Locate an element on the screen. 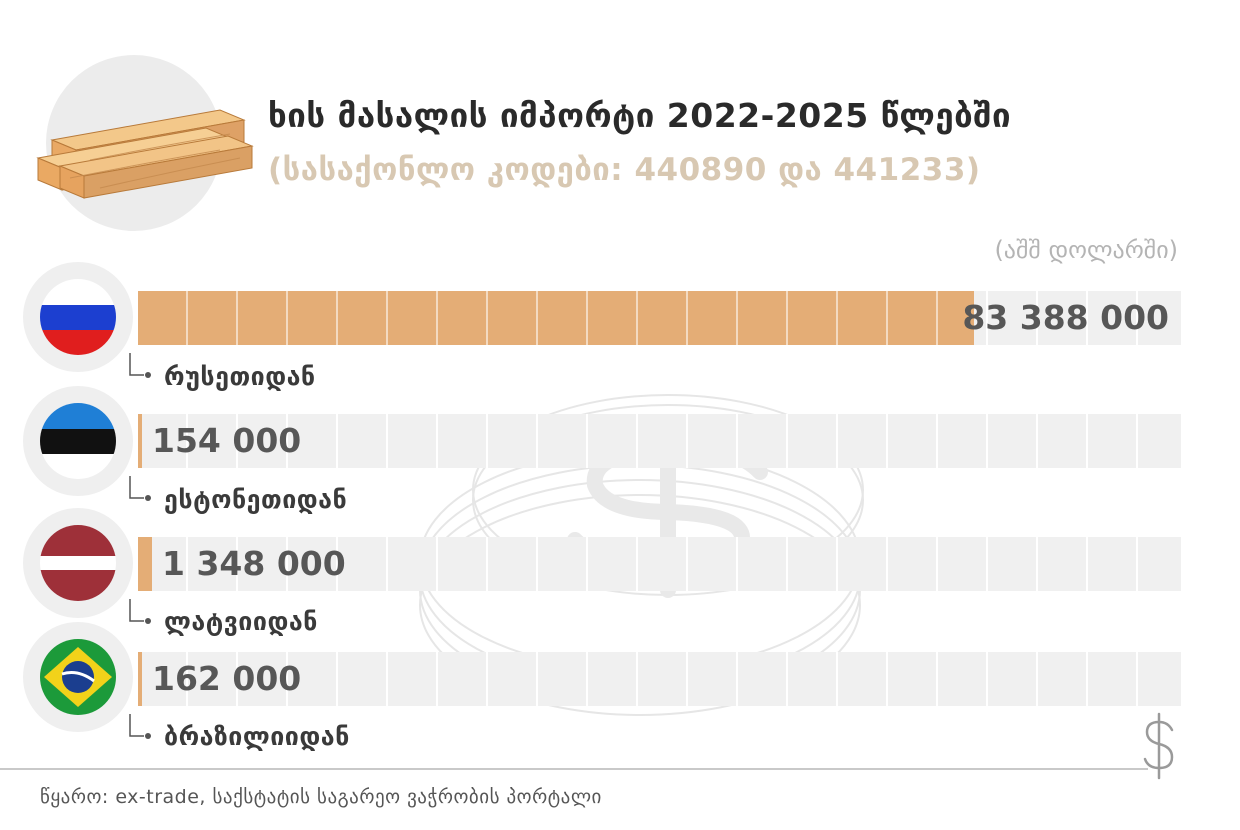  flag-badge-russia is located at coordinates (78, 317).